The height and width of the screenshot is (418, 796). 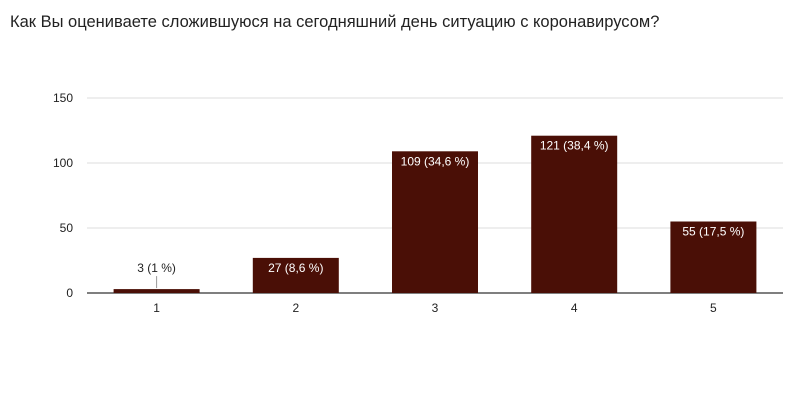 I want to click on data-label: 27 (8,6 %), so click(x=295, y=268).